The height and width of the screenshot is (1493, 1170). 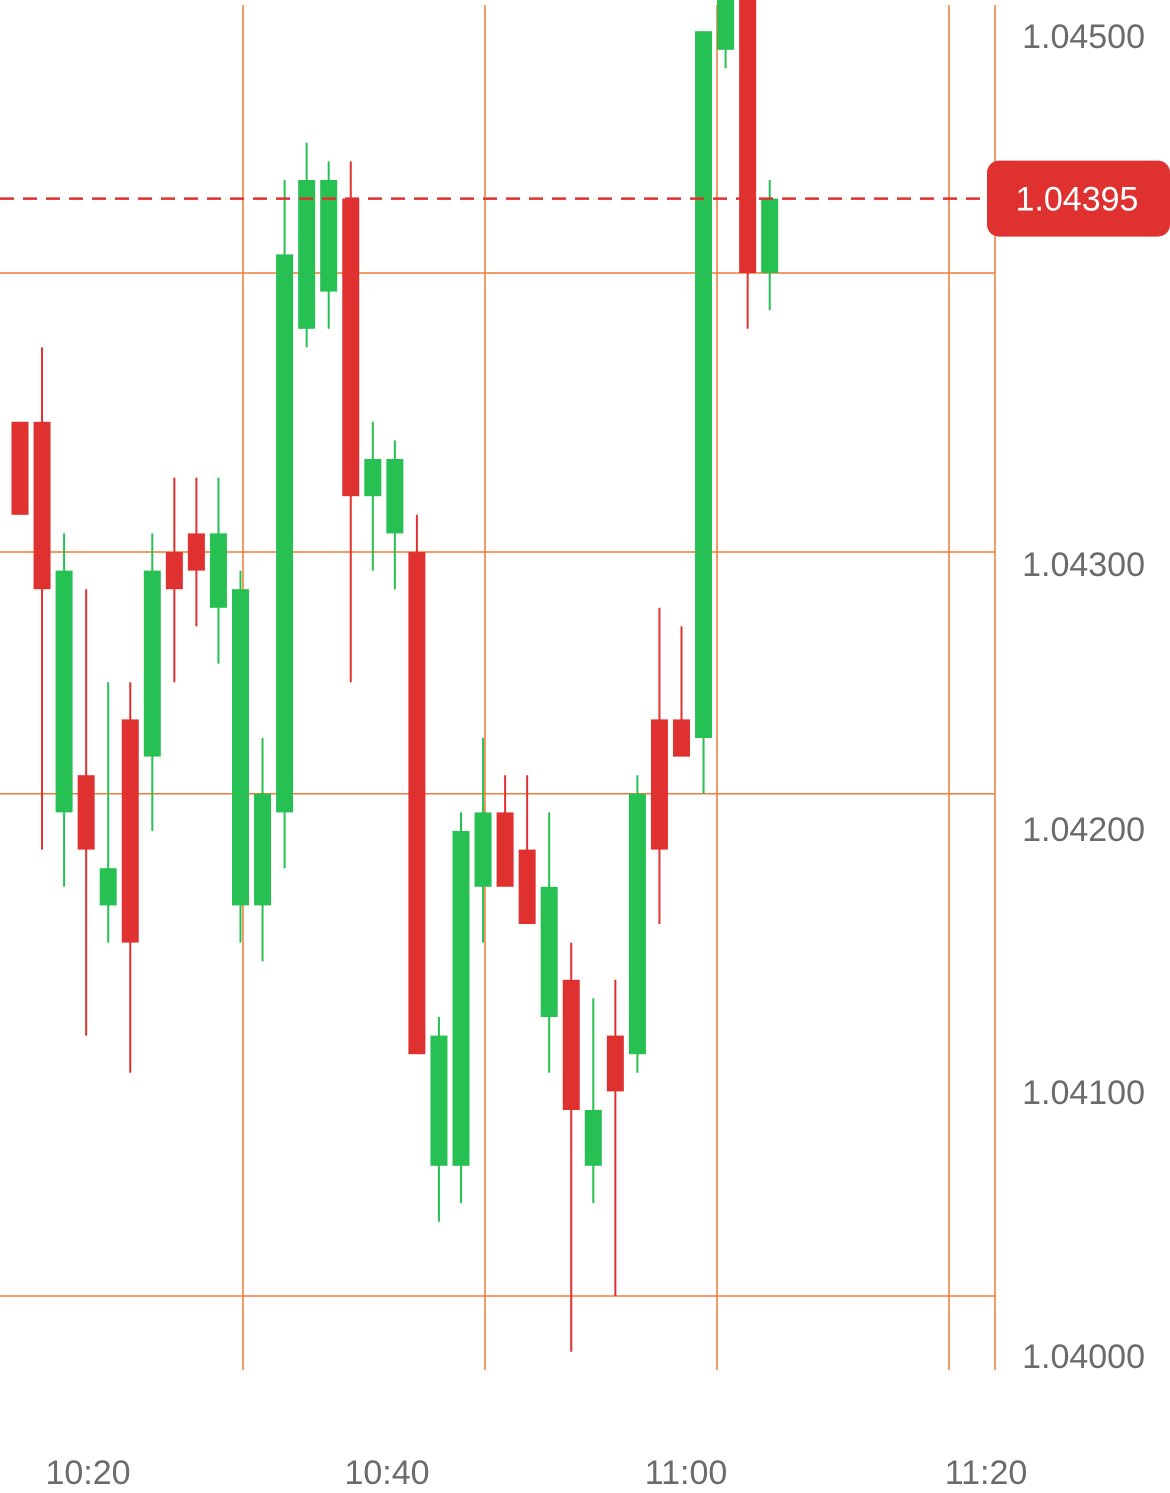 I want to click on y-tick-label: 1.04500, so click(x=1083, y=37).